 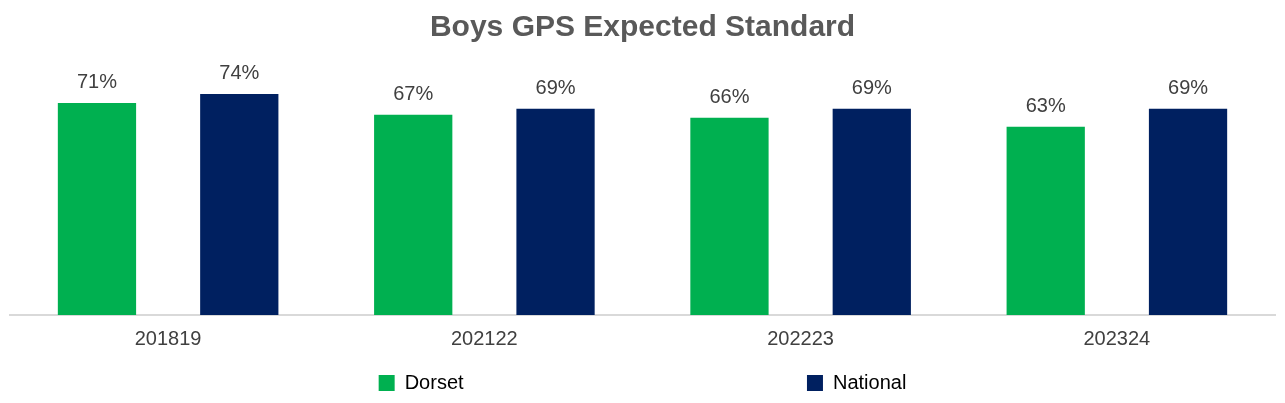 What do you see at coordinates (413, 93) in the screenshot?
I see `data-label: 67%` at bounding box center [413, 93].